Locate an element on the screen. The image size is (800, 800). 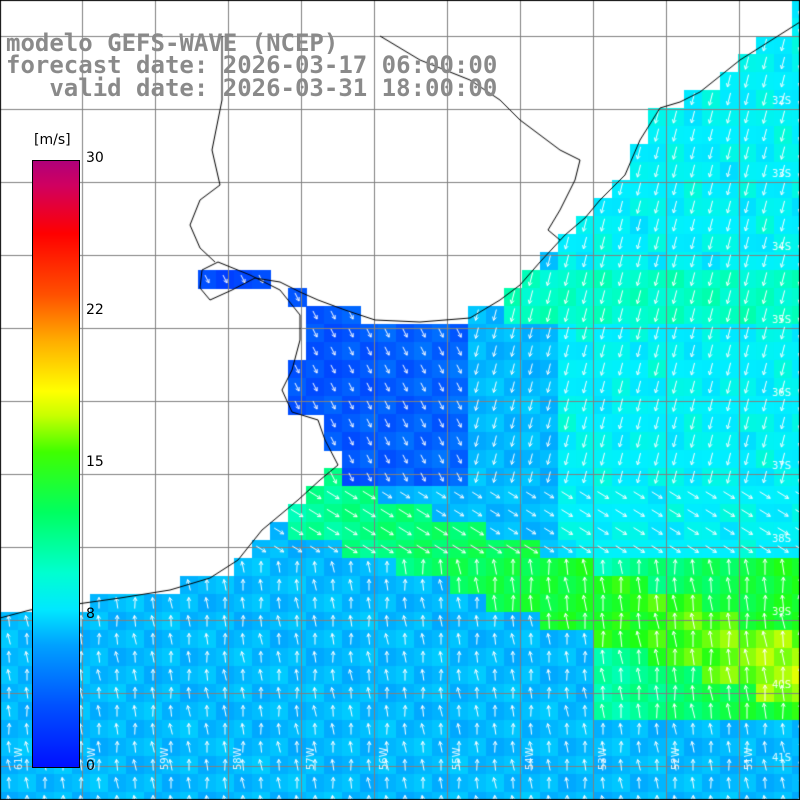
colorbar-unit: [m/s] is located at coordinates (52, 140).